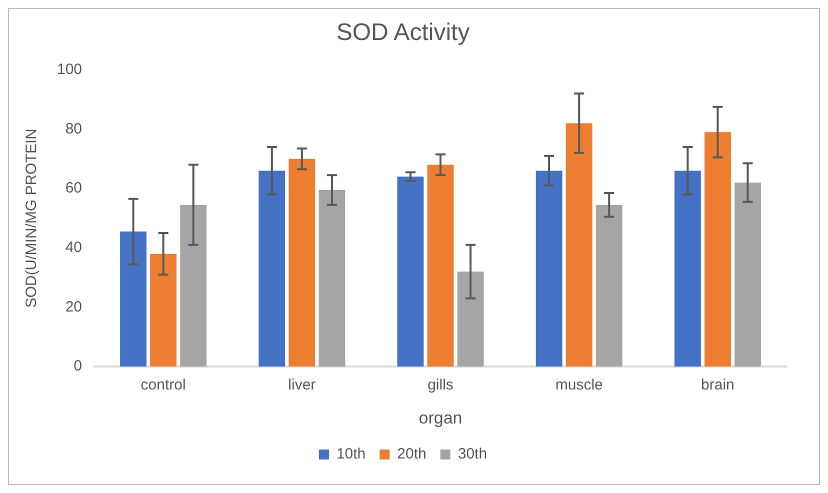 The height and width of the screenshot is (493, 828). What do you see at coordinates (403, 32) in the screenshot?
I see `chart-title: SOD Activity` at bounding box center [403, 32].